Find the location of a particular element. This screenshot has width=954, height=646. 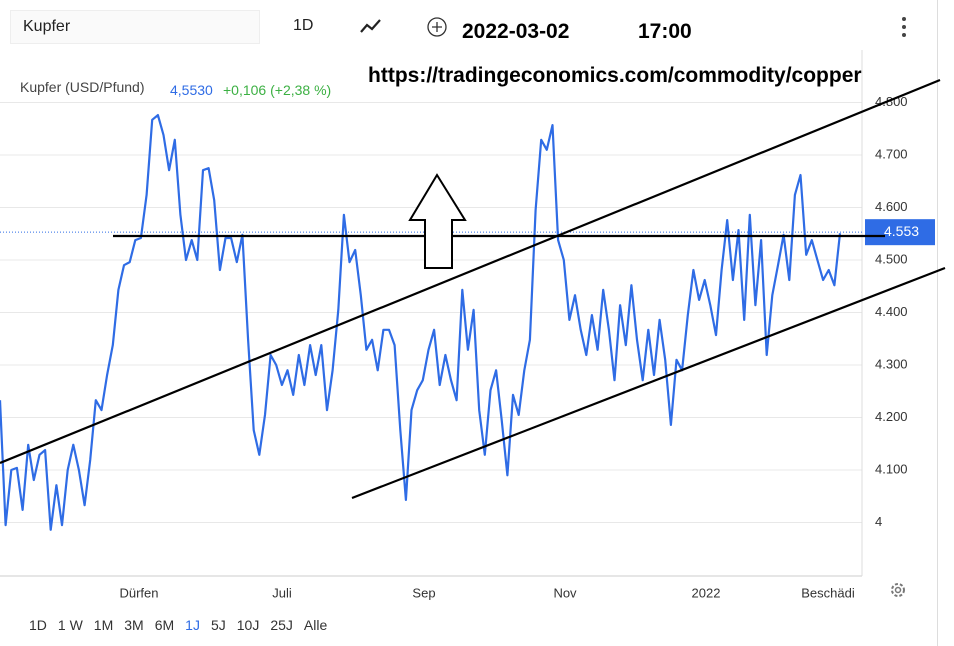

y-tick-label: 4.700 is located at coordinates (891, 153).